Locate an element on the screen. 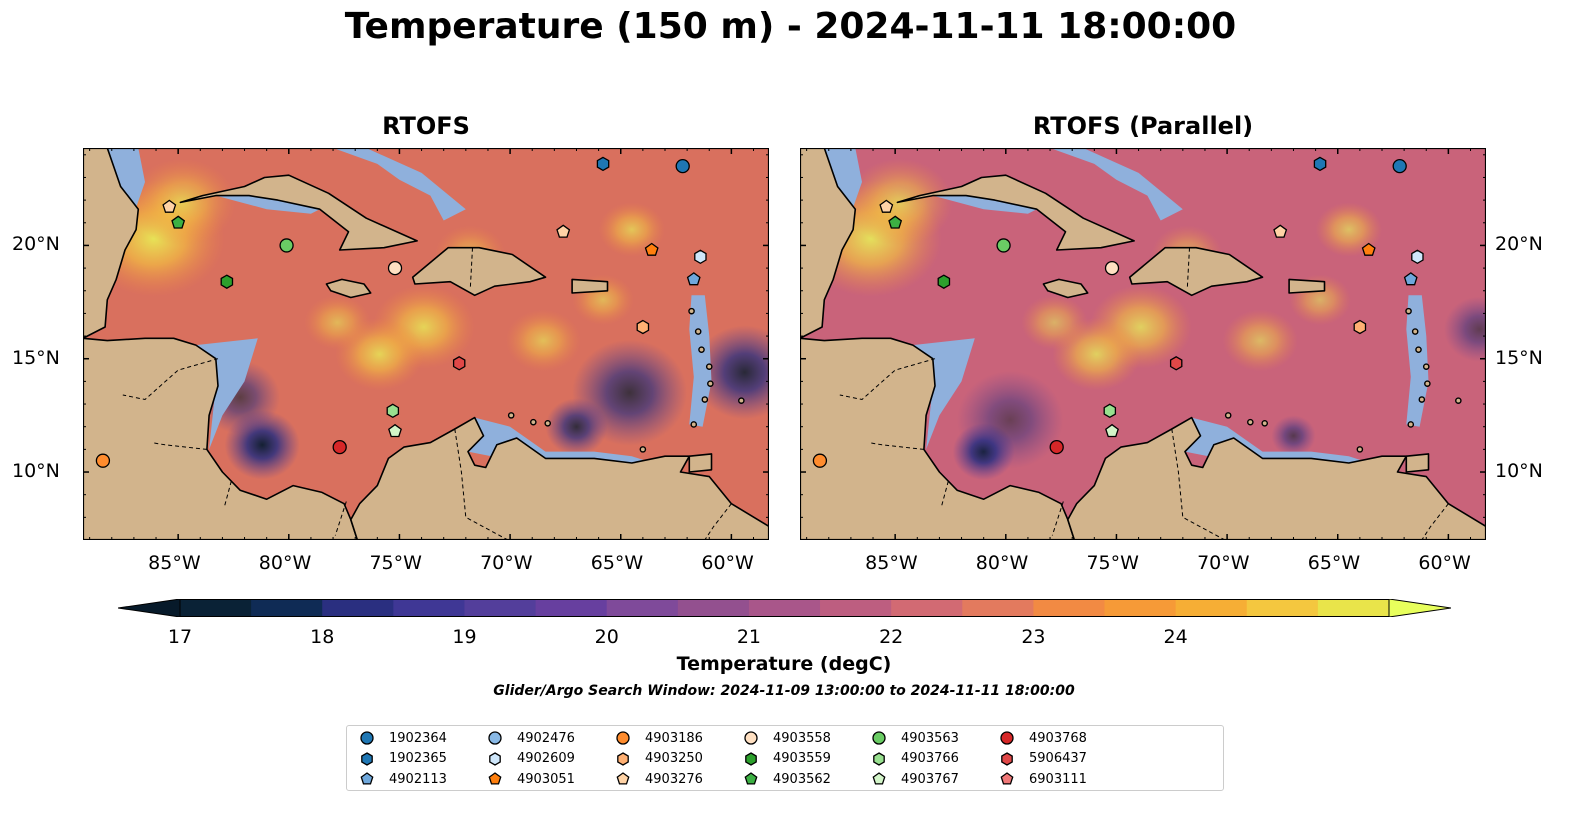 The width and height of the screenshot is (1581, 827). lon-tick-label: 60°W is located at coordinates (727, 563).